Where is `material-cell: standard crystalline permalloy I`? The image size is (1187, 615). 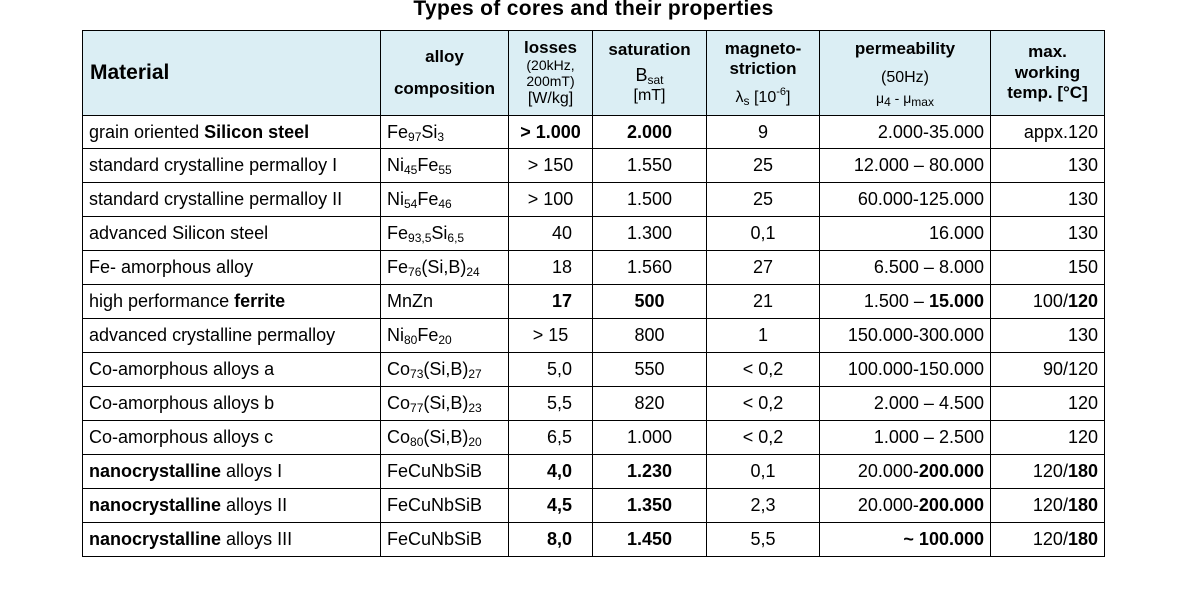 material-cell: standard crystalline permalloy I is located at coordinates (231, 165).